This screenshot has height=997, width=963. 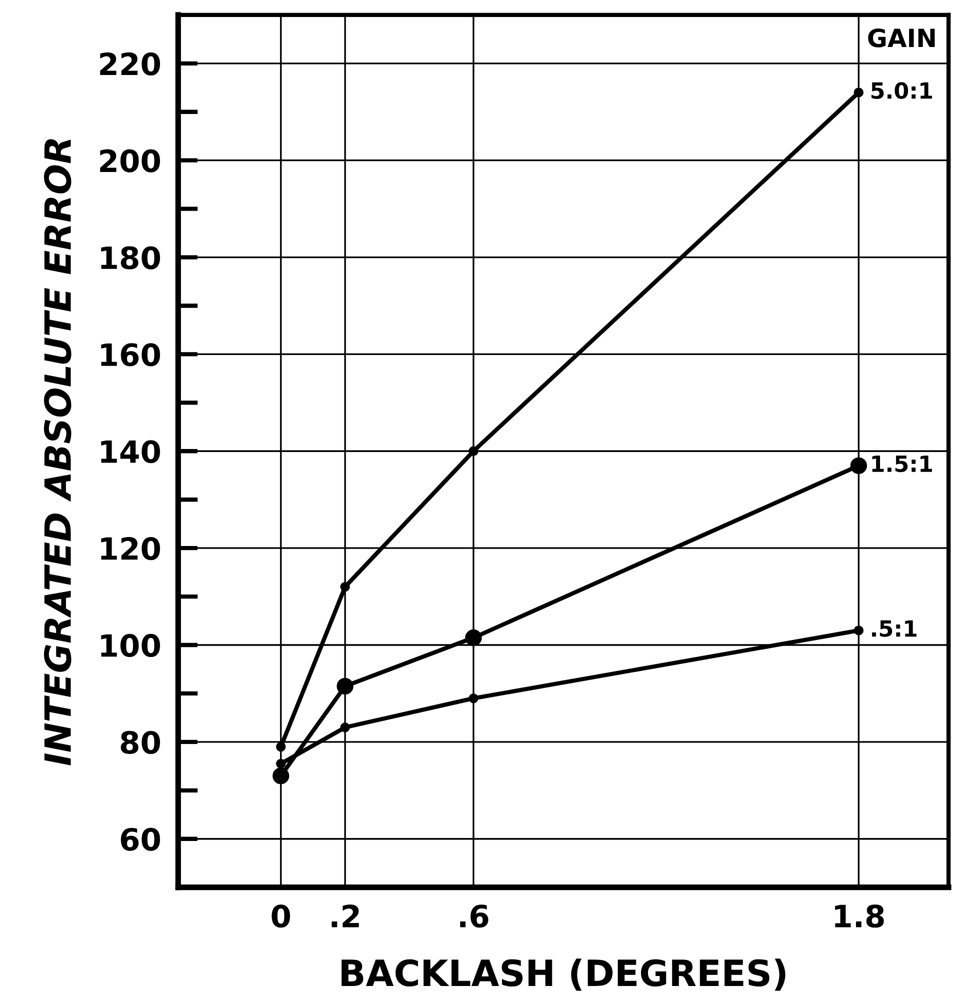 What do you see at coordinates (902, 90) in the screenshot?
I see `series-label: 5.0:1` at bounding box center [902, 90].